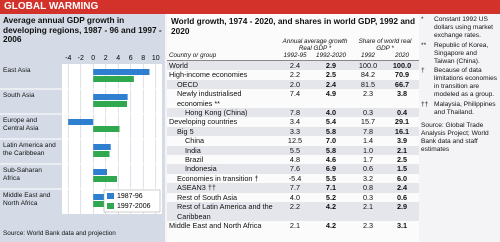 The width and height of the screenshot is (500, 242). What do you see at coordinates (331, 56) in the screenshot?
I see `column-header: 1992-2020` at bounding box center [331, 56].